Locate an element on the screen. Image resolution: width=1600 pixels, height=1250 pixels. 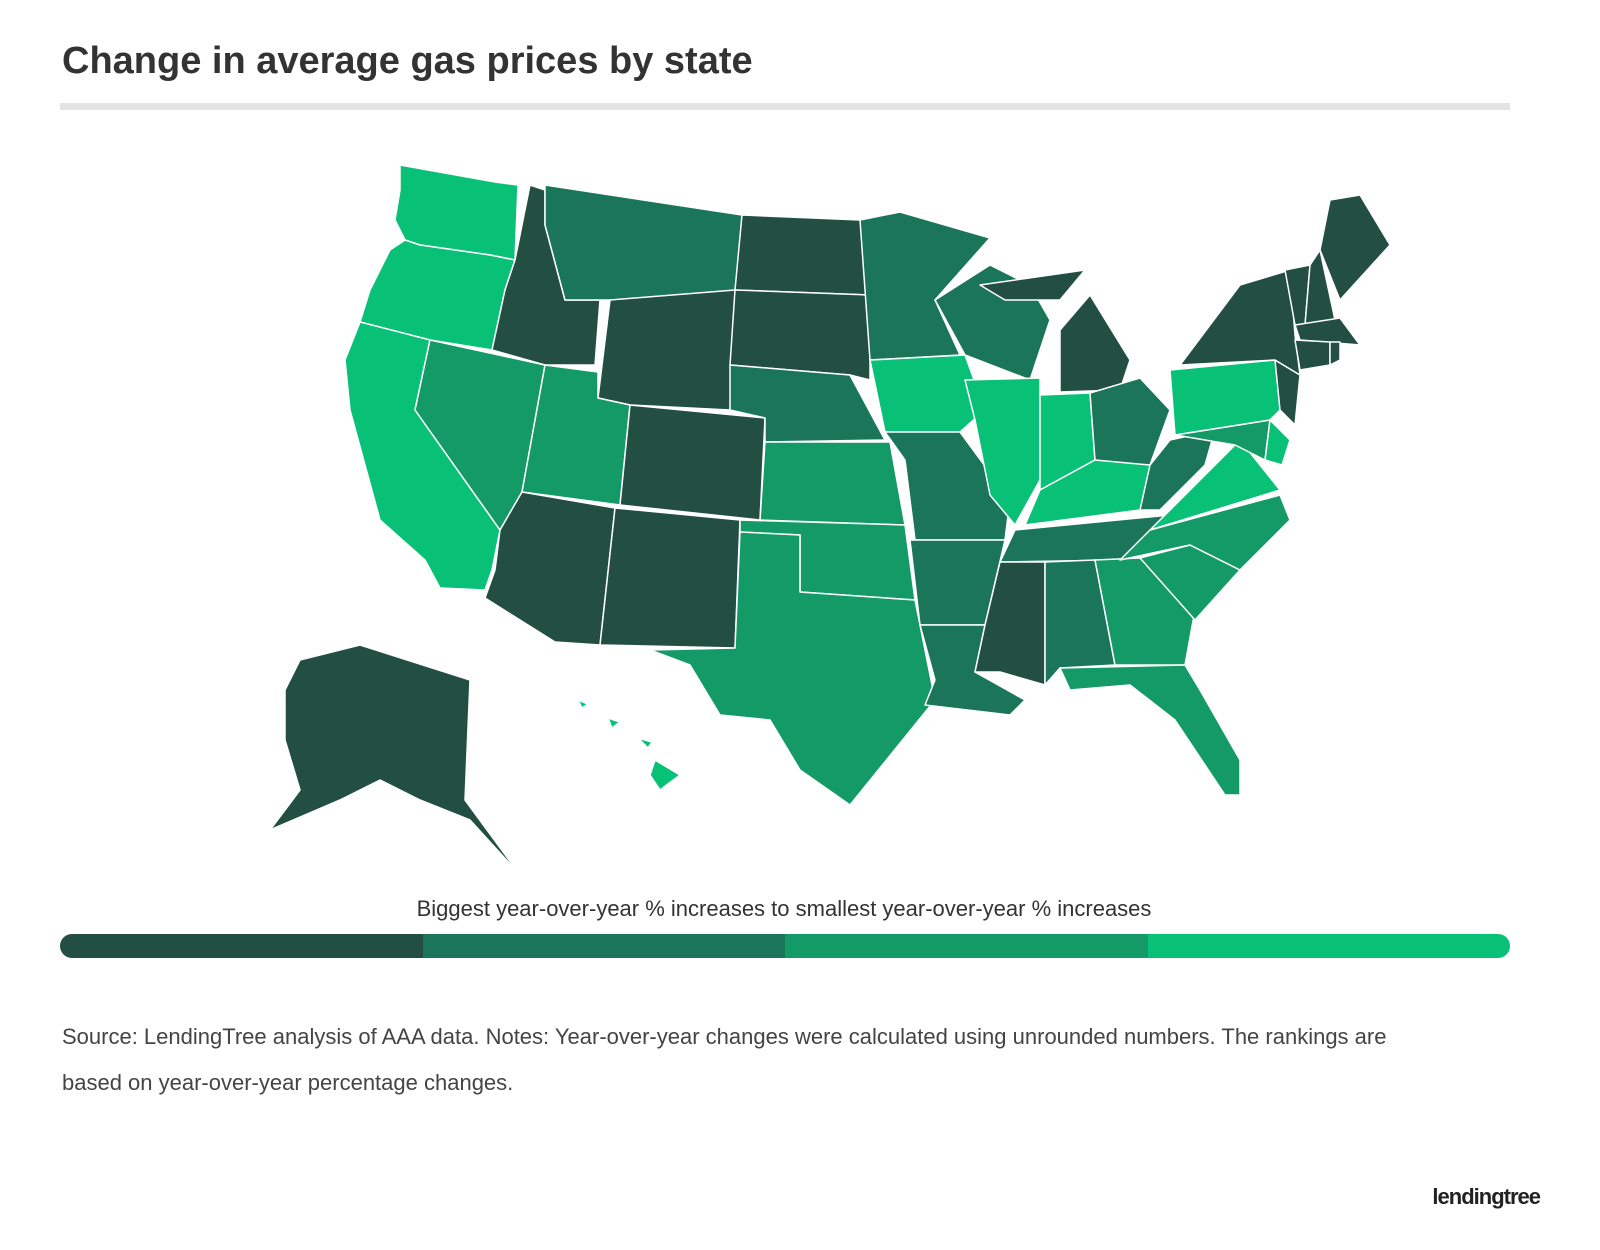
legend-bar is located at coordinates (785, 946).